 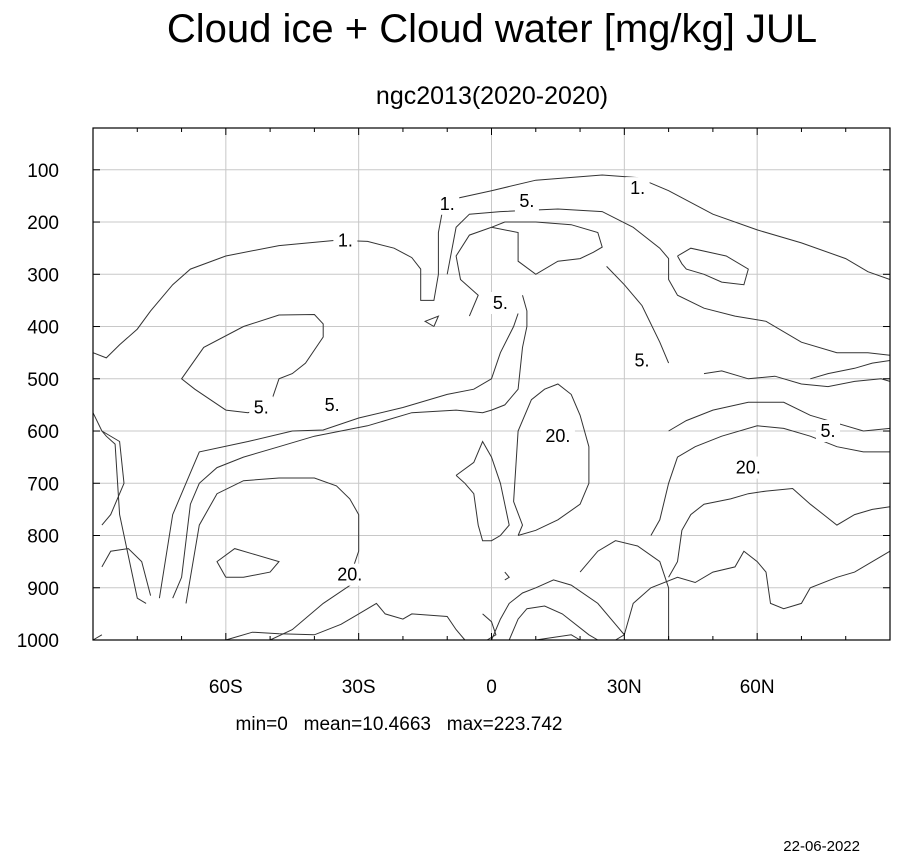 I want to click on y-tick-label: 500, so click(x=43, y=380).